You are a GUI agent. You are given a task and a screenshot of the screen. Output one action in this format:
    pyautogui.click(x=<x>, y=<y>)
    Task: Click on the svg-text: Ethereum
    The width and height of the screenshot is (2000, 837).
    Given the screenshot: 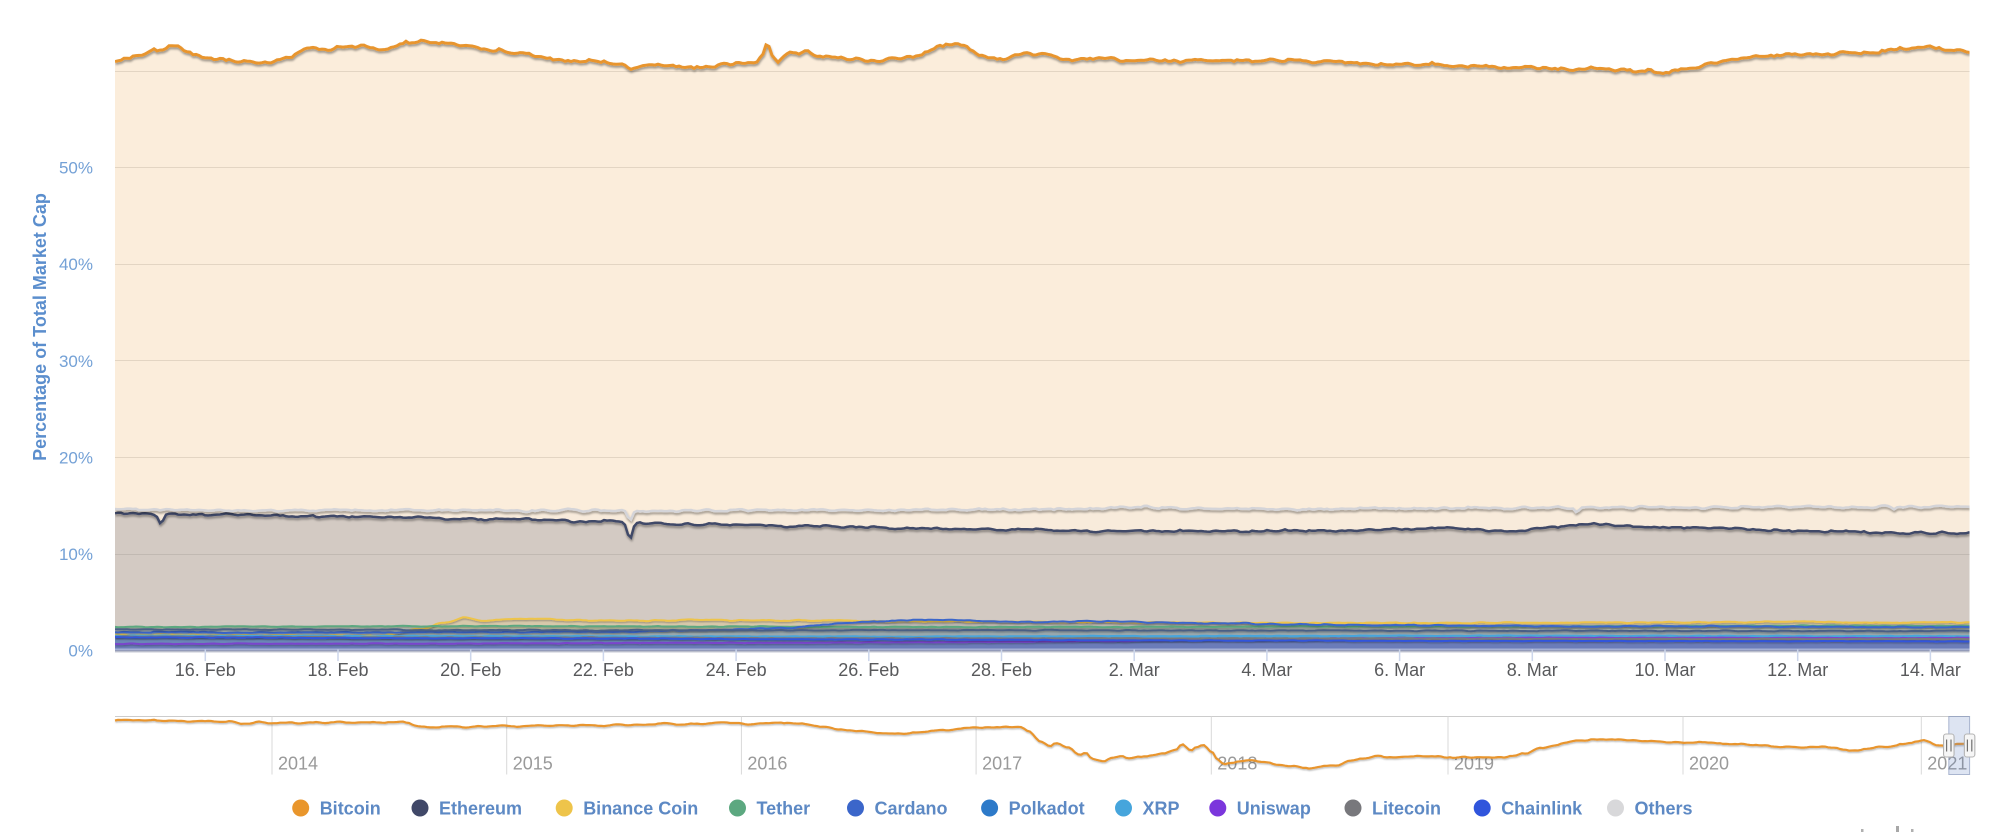 What is the action you would take?
    pyautogui.click(x=480, y=809)
    